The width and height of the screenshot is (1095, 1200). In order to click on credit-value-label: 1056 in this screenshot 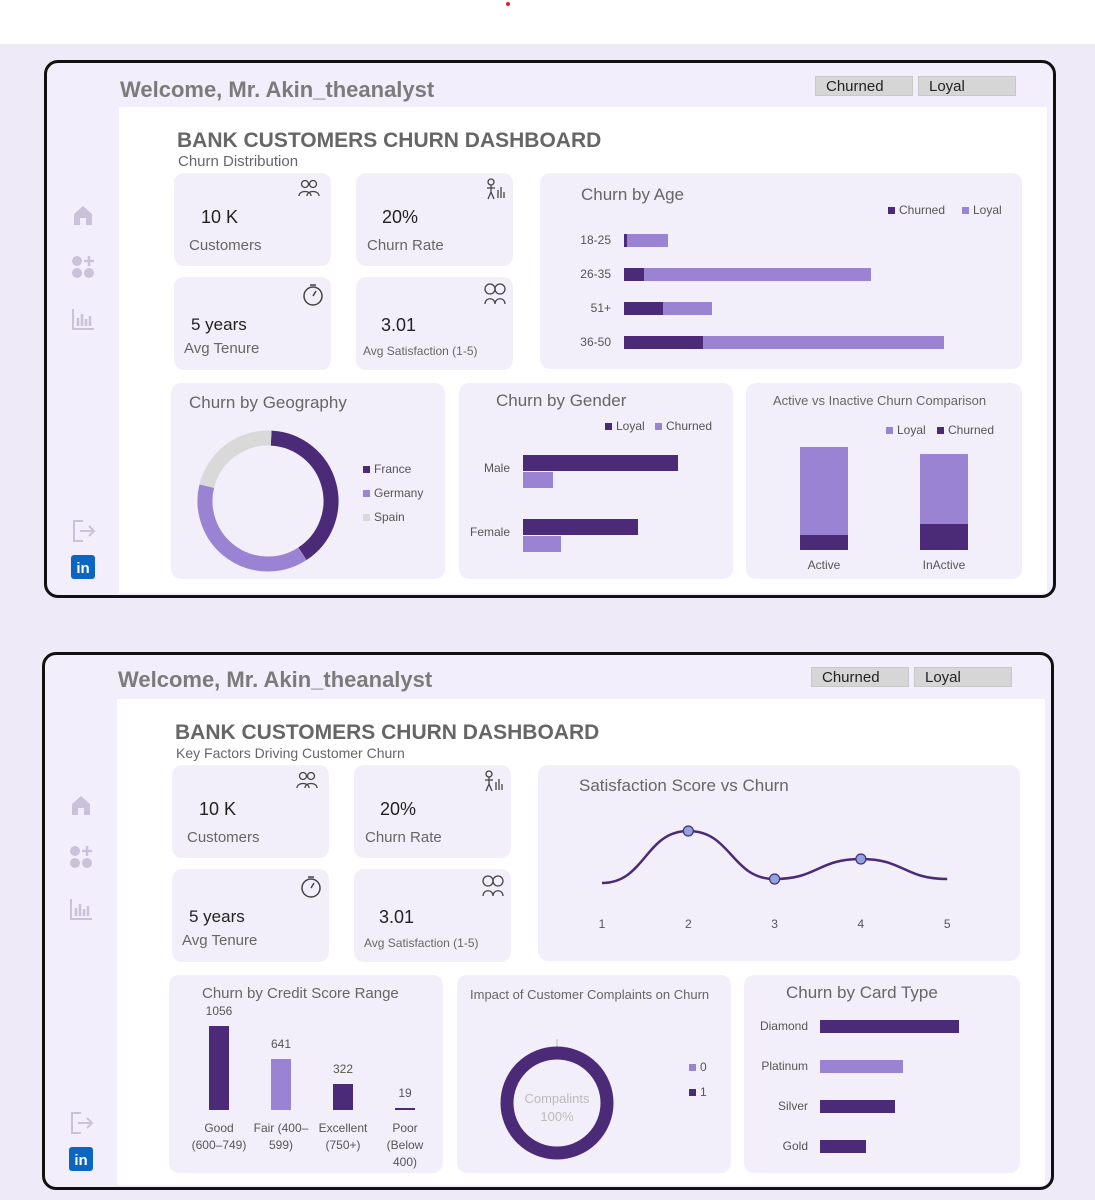, I will do `click(219, 1011)`.